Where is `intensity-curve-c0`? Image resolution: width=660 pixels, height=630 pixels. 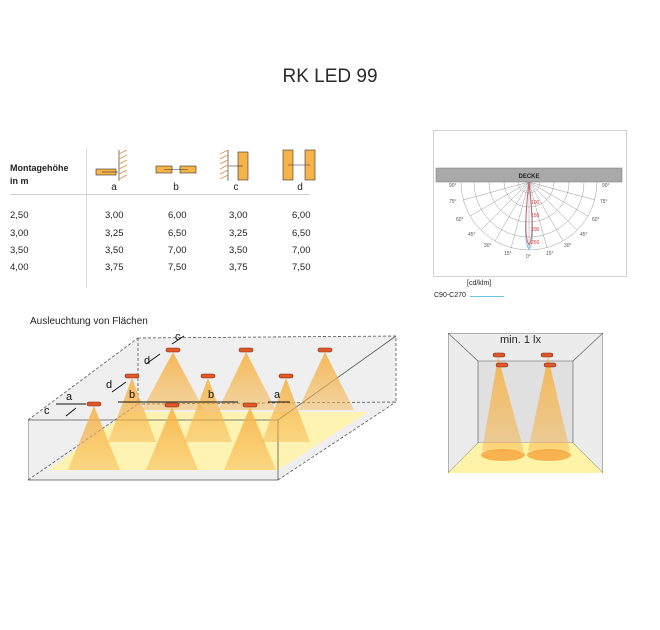 intensity-curve-c0 is located at coordinates (529, 213).